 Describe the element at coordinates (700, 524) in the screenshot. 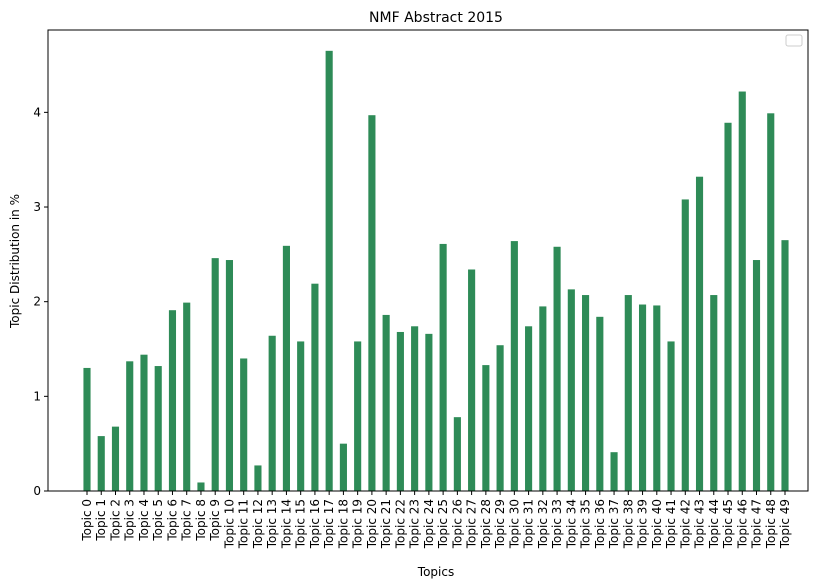

I see `x-tick-label-43: Topic 43` at that location.